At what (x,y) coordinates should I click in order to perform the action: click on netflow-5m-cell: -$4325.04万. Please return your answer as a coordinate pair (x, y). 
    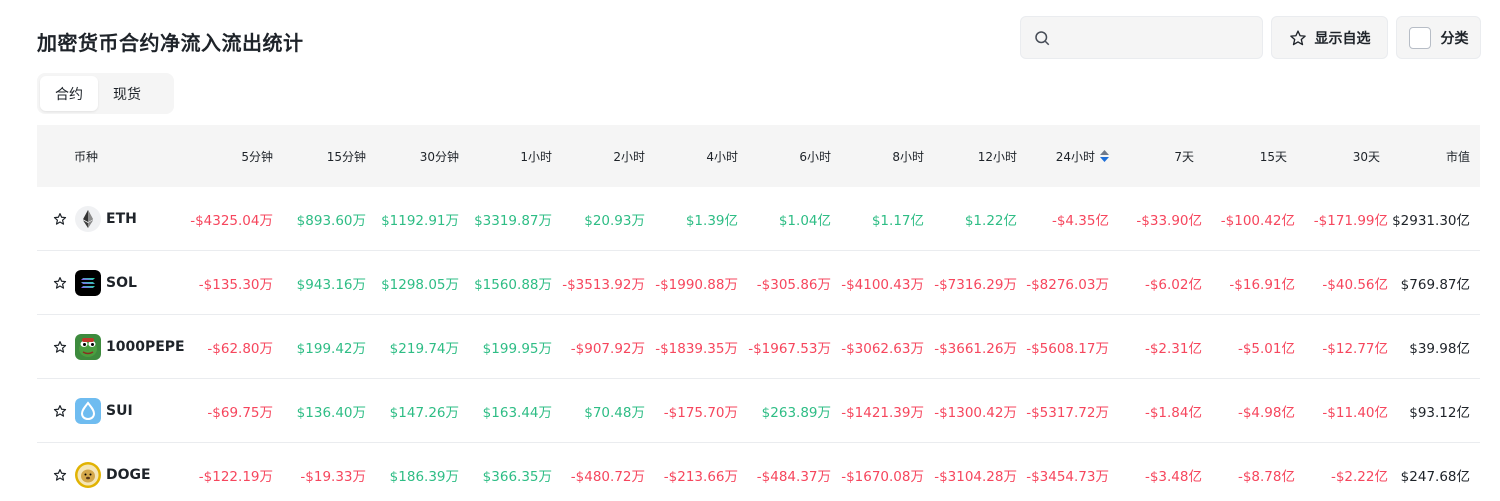
    Looking at the image, I should click on (231, 221).